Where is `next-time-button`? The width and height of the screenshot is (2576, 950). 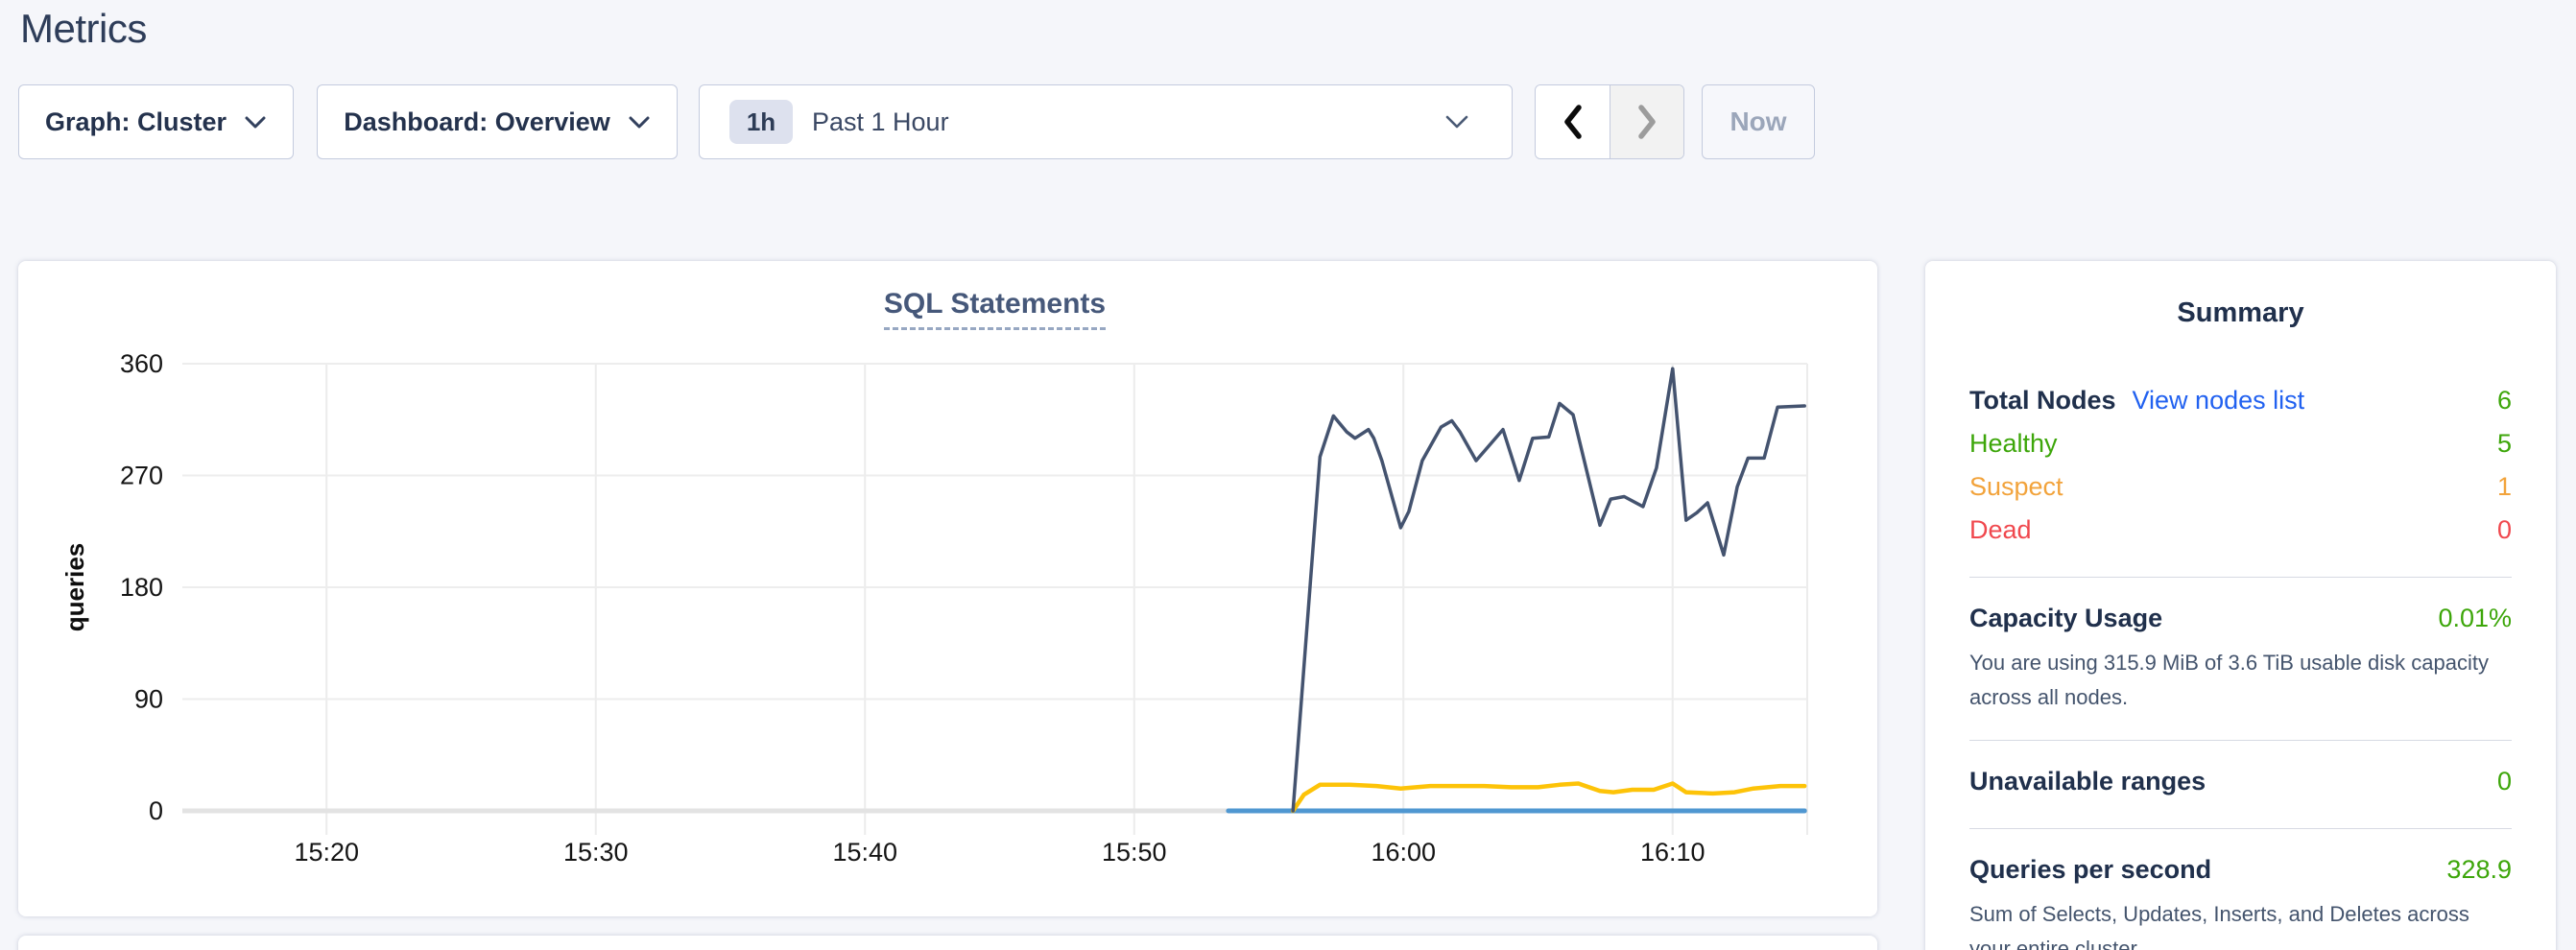
next-time-button is located at coordinates (1646, 121).